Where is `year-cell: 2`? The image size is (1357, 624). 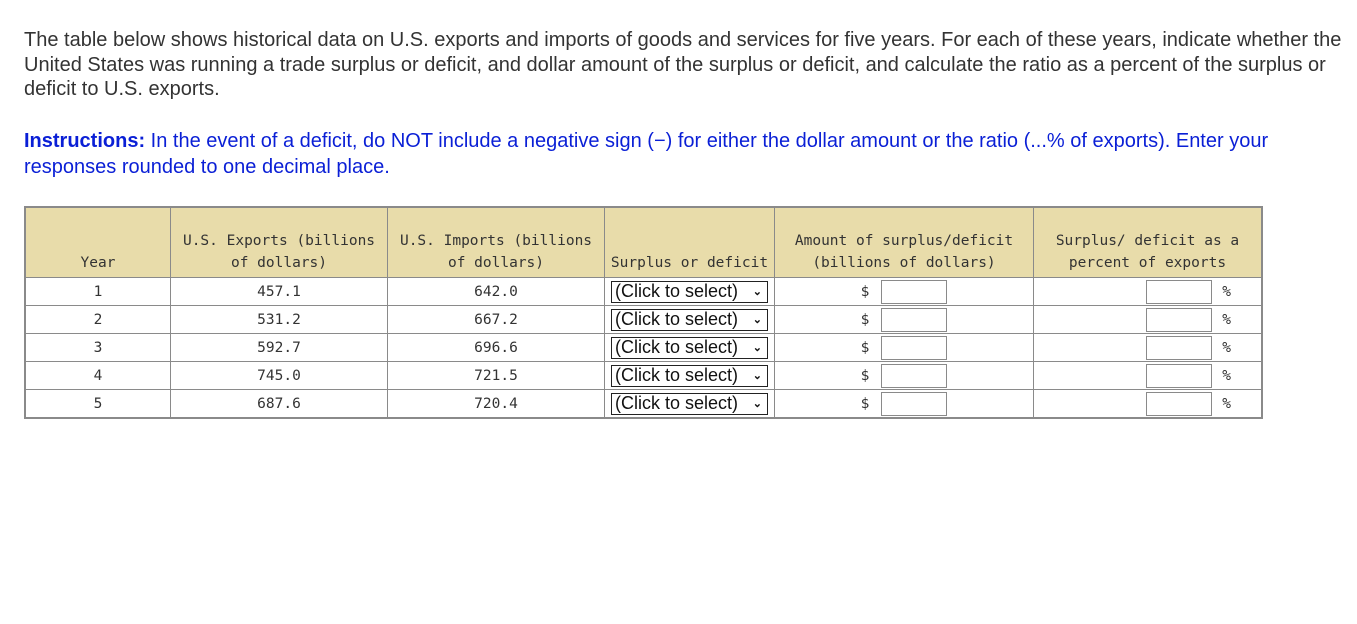 year-cell: 2 is located at coordinates (97, 319).